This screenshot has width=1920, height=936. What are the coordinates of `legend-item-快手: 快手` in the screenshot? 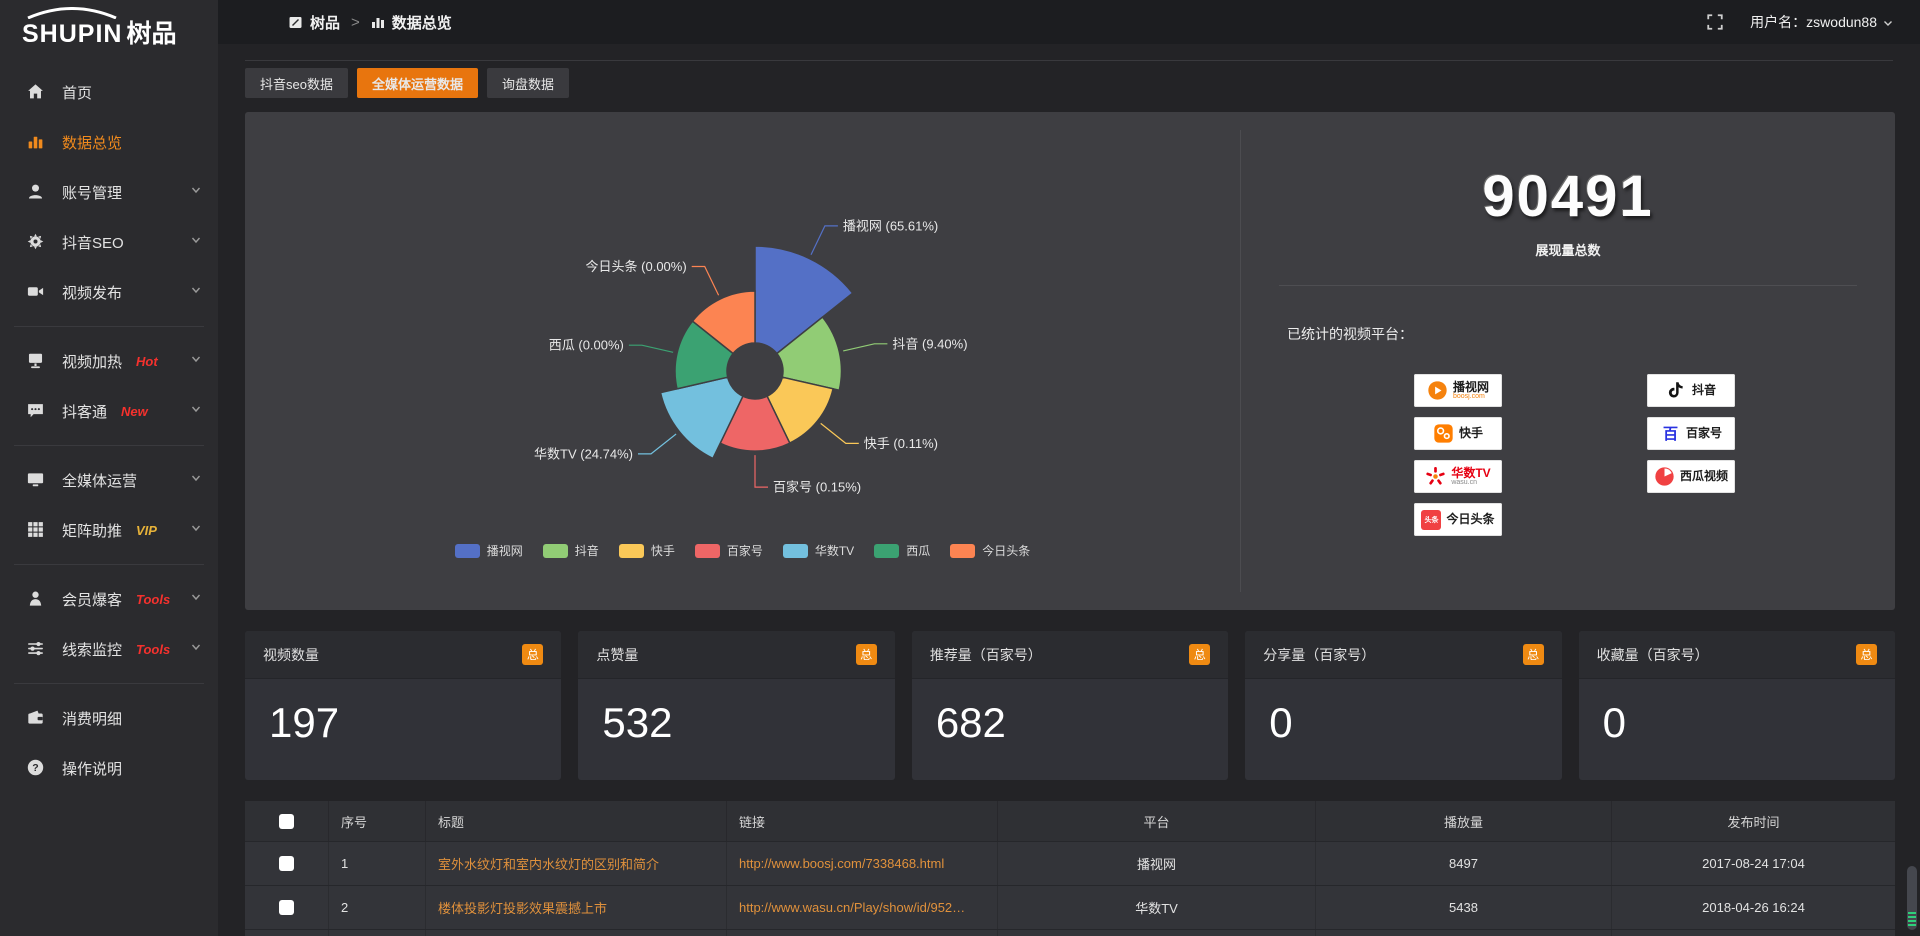 It's located at (646, 550).